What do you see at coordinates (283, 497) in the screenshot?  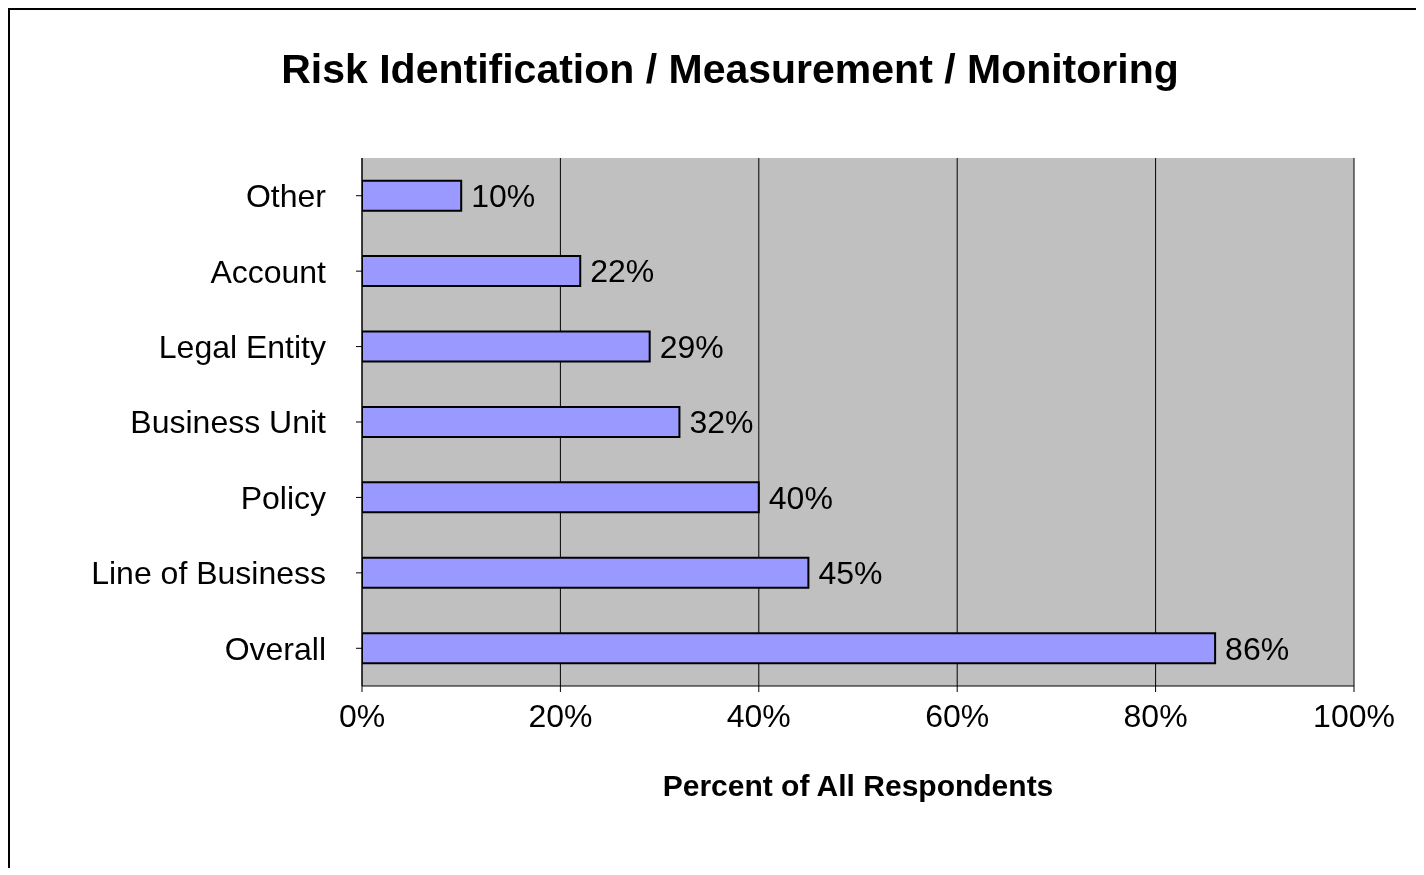 I see `y-tick-label: Policy` at bounding box center [283, 497].